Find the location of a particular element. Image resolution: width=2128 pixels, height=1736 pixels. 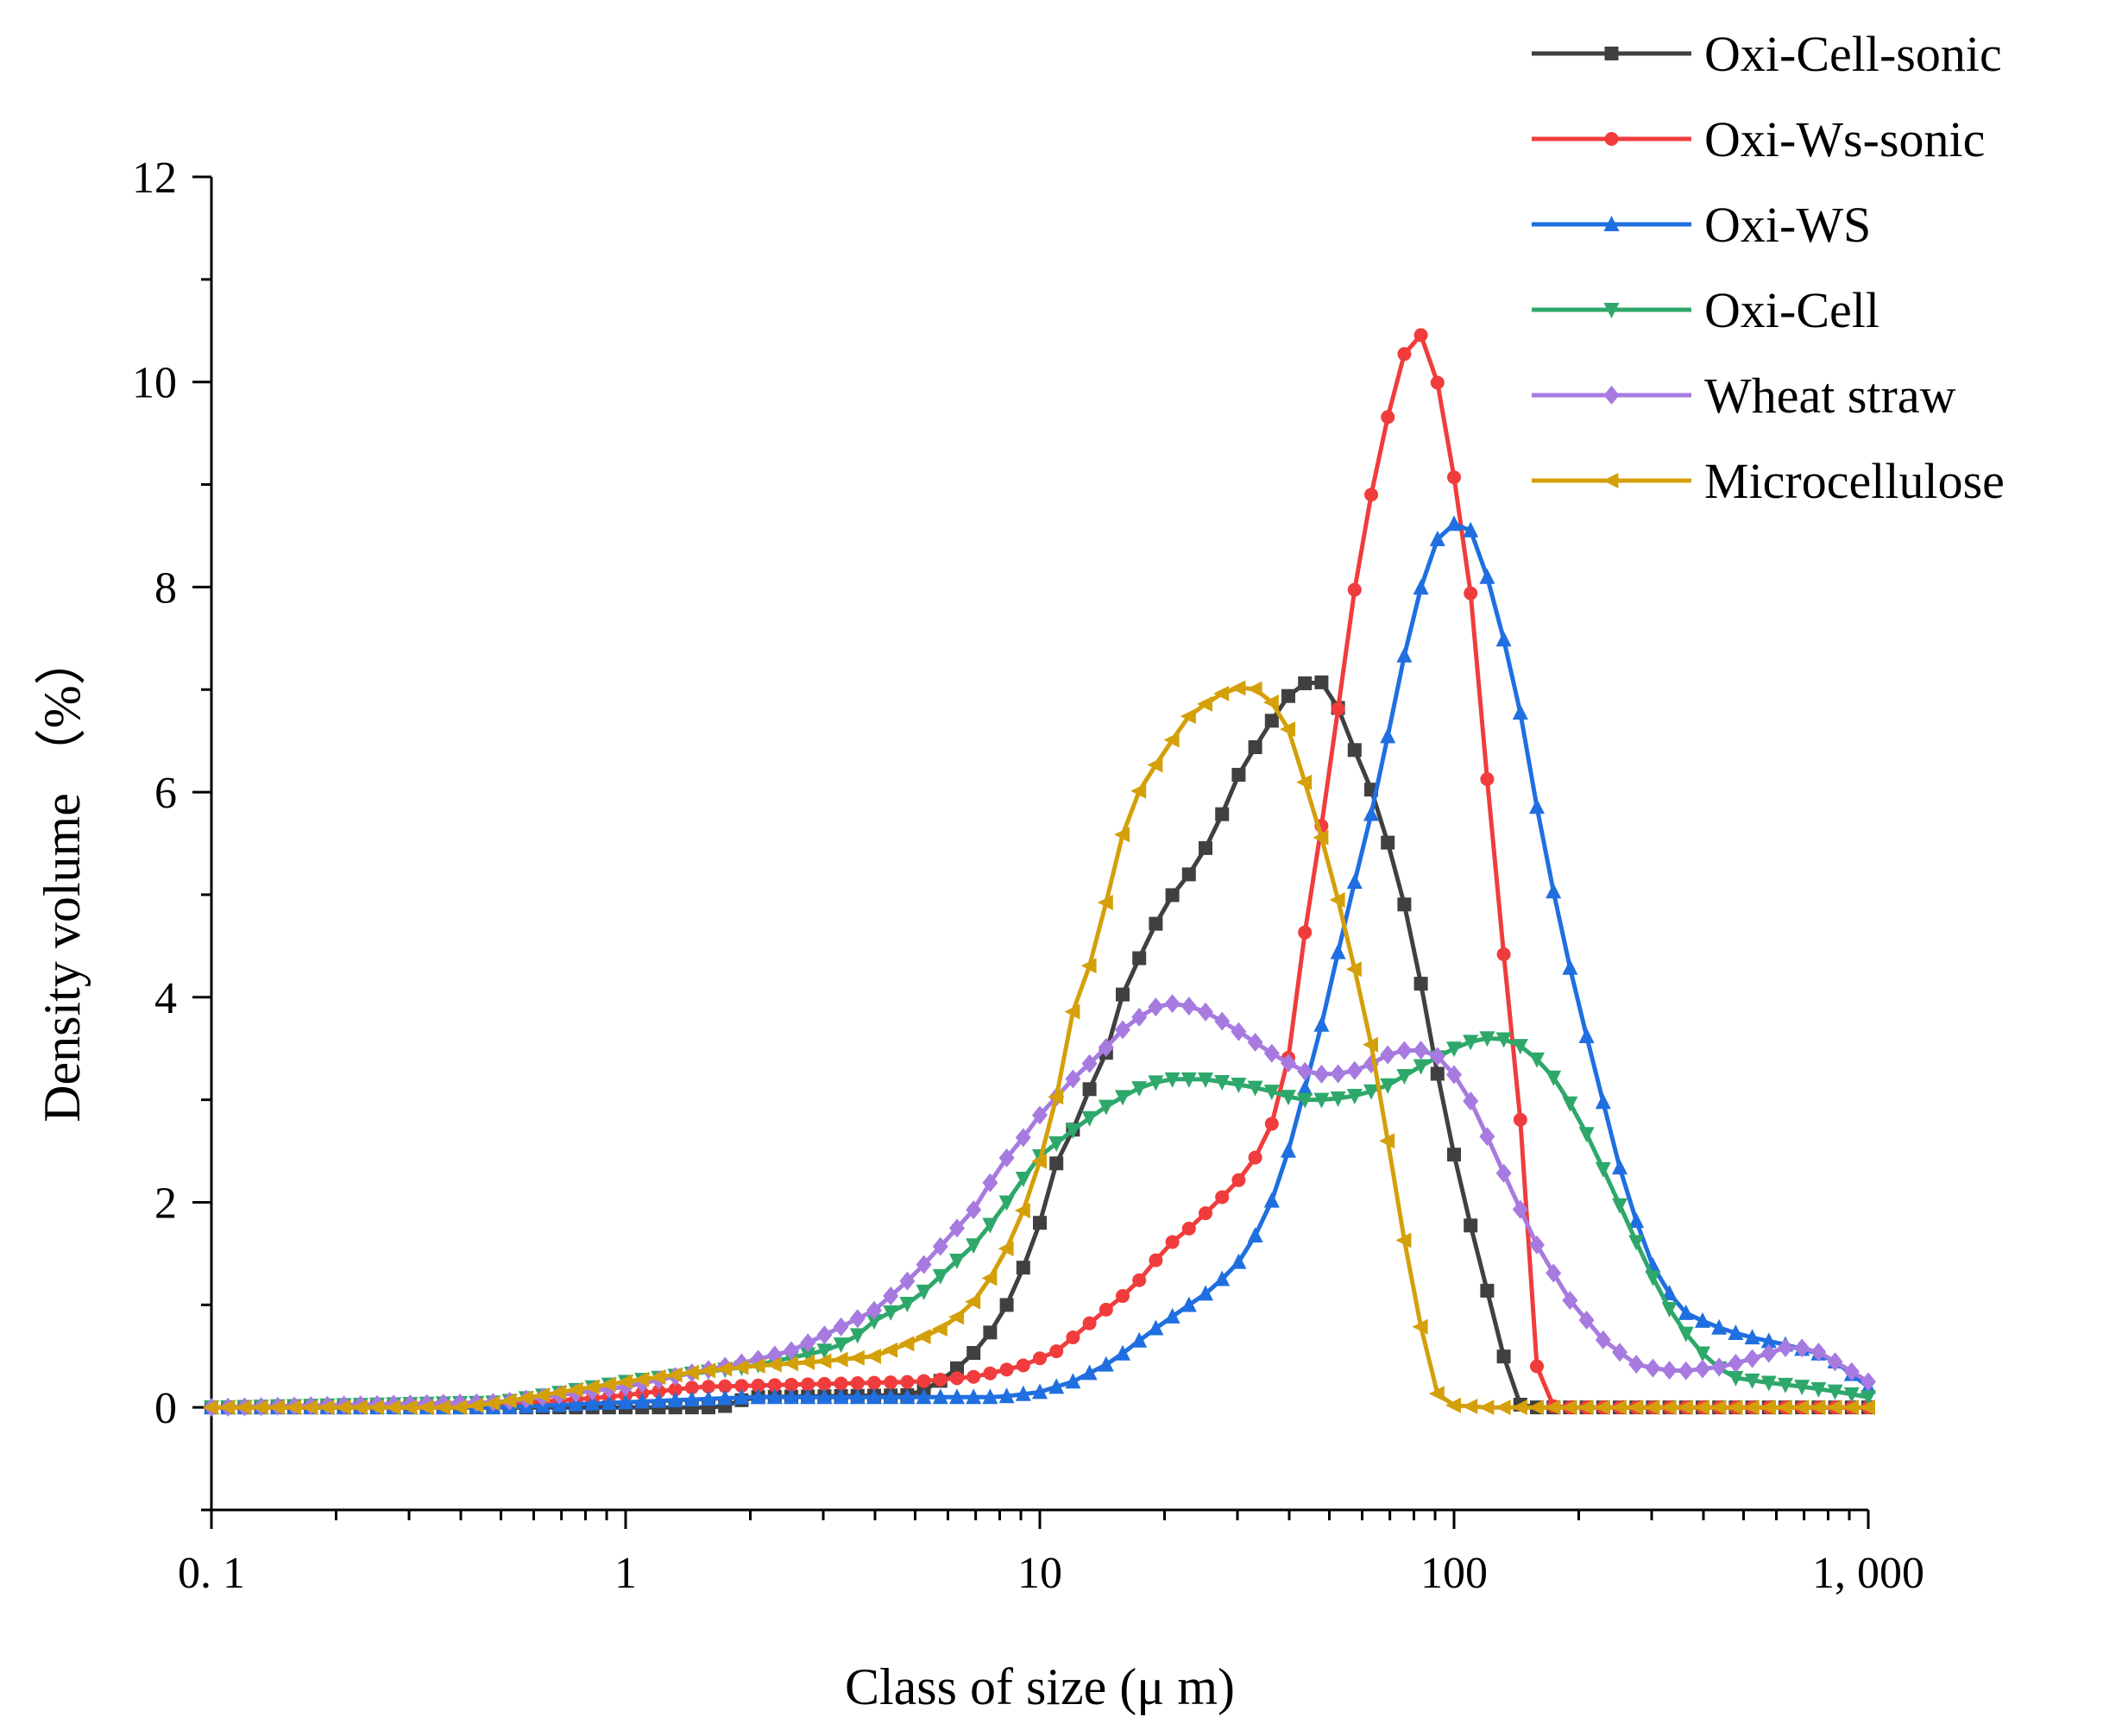

legend-item: Wheat straw is located at coordinates (1744, 396).